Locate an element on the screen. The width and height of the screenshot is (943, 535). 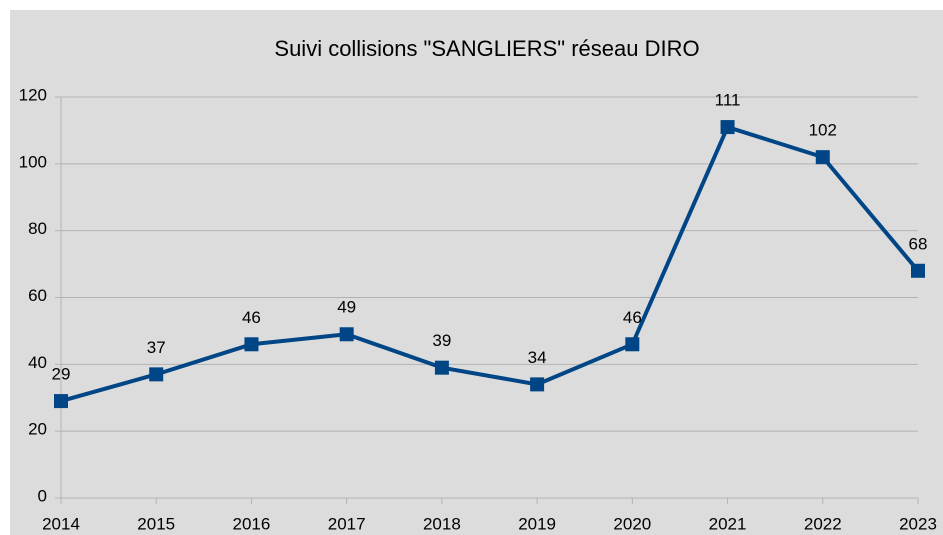
data-label: 39 is located at coordinates (441, 340).